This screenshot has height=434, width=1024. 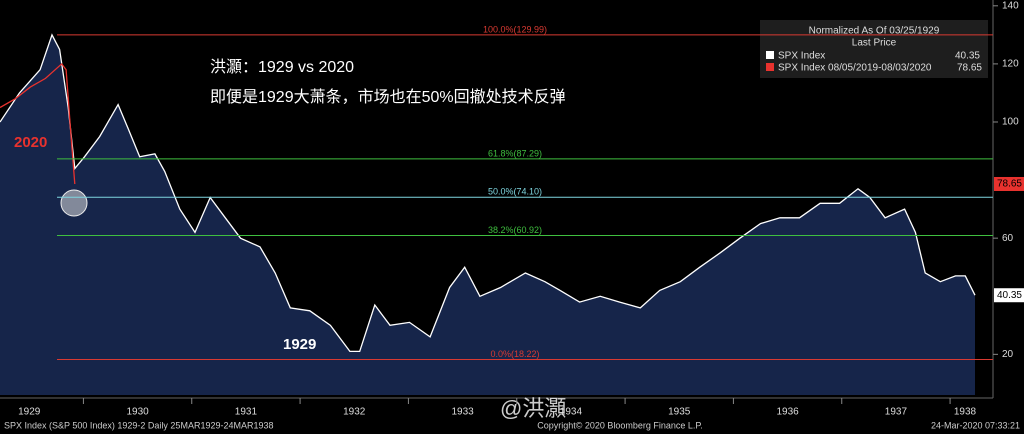 I want to click on highlight-circle, so click(x=74, y=203).